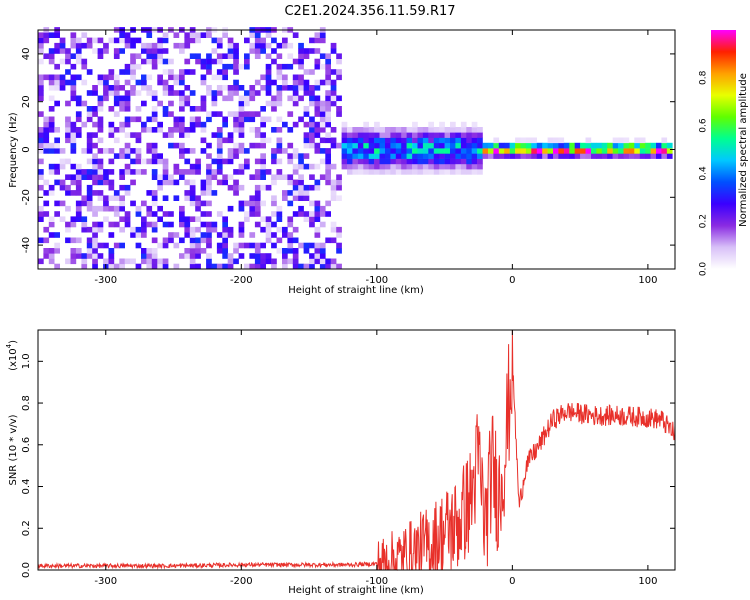 Image resolution: width=750 pixels, height=600 pixels. What do you see at coordinates (26, 445) in the screenshot?
I see `y-tick-label: 0.6` at bounding box center [26, 445].